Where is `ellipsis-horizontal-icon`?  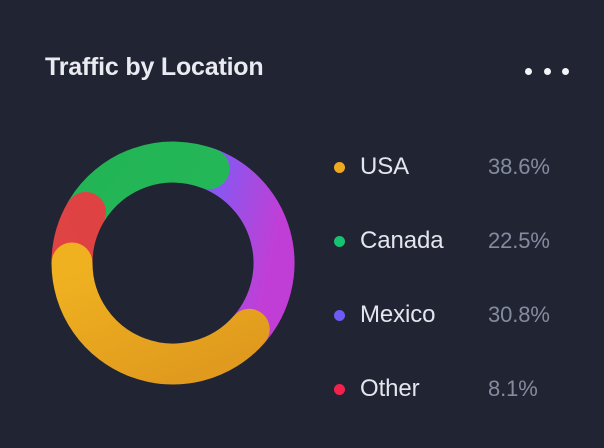 ellipsis-horizontal-icon is located at coordinates (547, 71).